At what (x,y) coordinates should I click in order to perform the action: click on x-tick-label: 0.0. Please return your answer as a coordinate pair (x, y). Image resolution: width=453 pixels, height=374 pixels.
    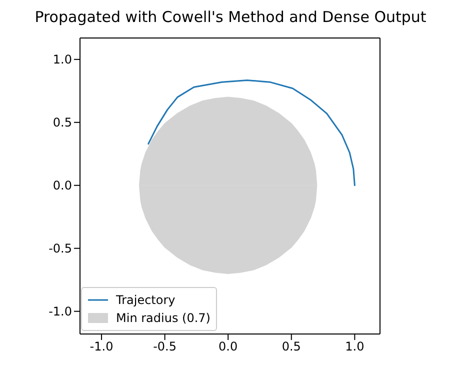
    Looking at the image, I should click on (228, 347).